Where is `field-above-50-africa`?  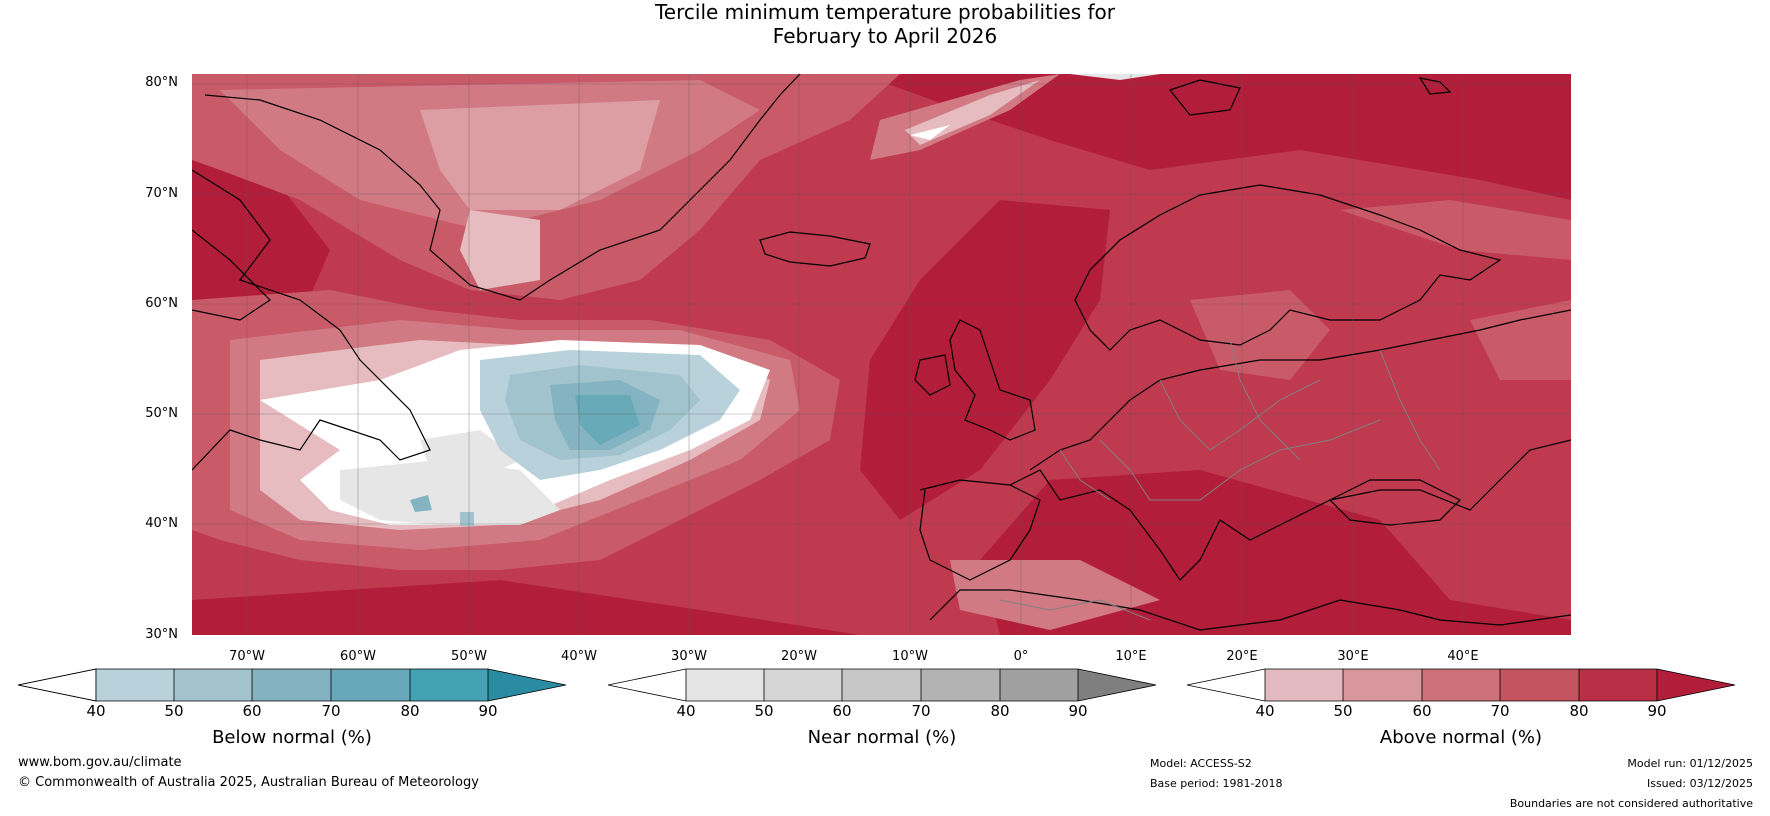
field-above-50-africa is located at coordinates (1055, 595).